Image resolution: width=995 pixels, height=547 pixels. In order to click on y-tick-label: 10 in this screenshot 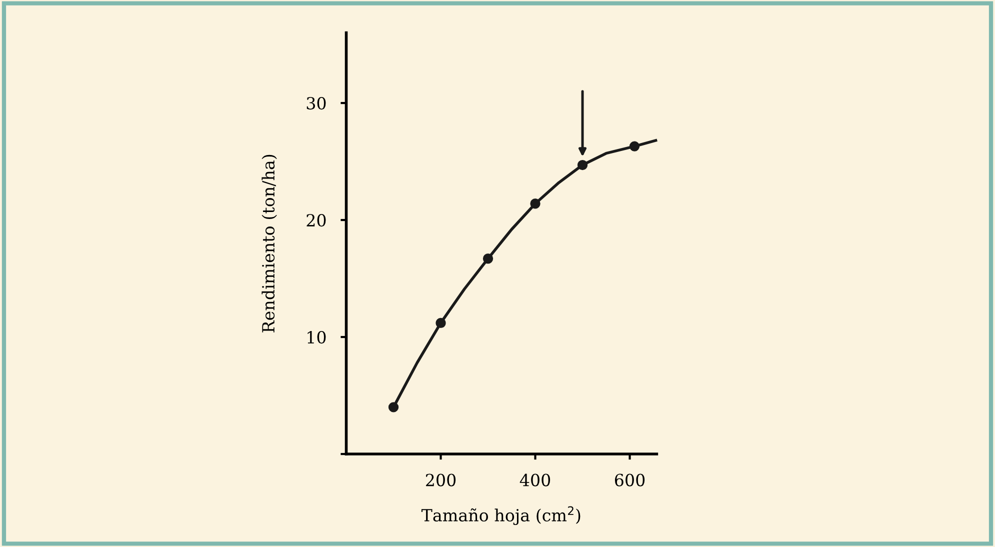, I will do `click(317, 337)`.